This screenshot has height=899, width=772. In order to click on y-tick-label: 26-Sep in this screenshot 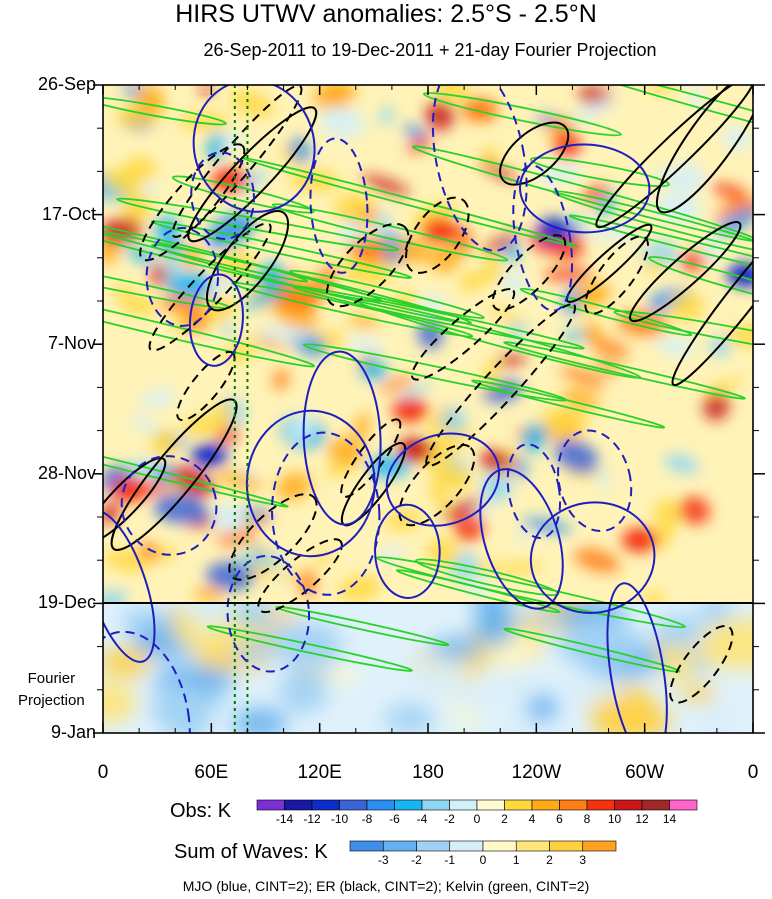, I will do `click(66, 84)`.